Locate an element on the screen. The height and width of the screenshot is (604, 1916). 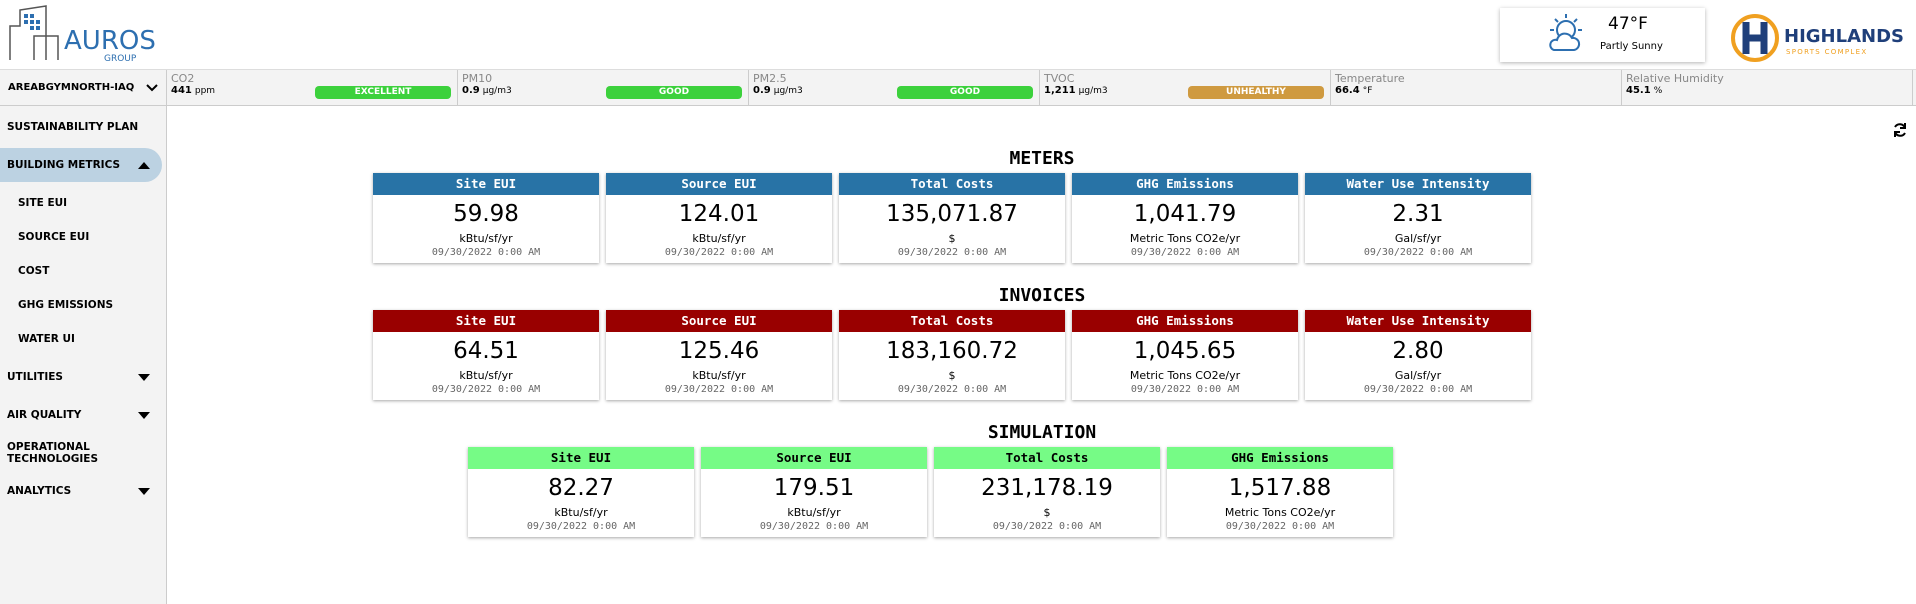
sensor: Temperature 66.4 °F is located at coordinates (1476, 87).